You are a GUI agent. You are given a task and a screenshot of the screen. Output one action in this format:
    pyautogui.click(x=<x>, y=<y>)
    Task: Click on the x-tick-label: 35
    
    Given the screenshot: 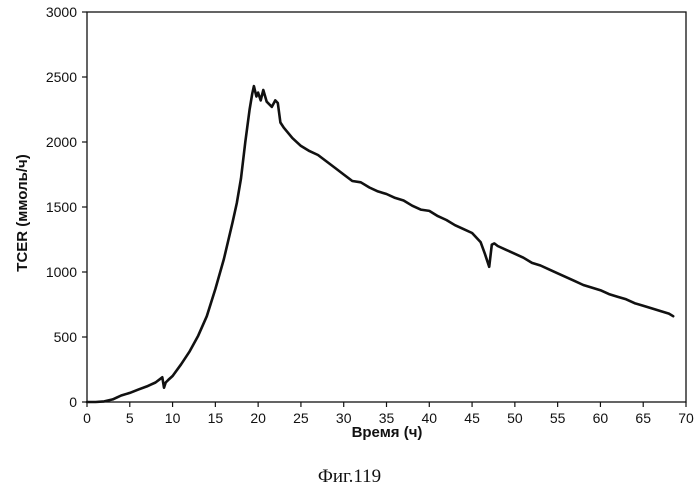 What is the action you would take?
    pyautogui.click(x=387, y=418)
    